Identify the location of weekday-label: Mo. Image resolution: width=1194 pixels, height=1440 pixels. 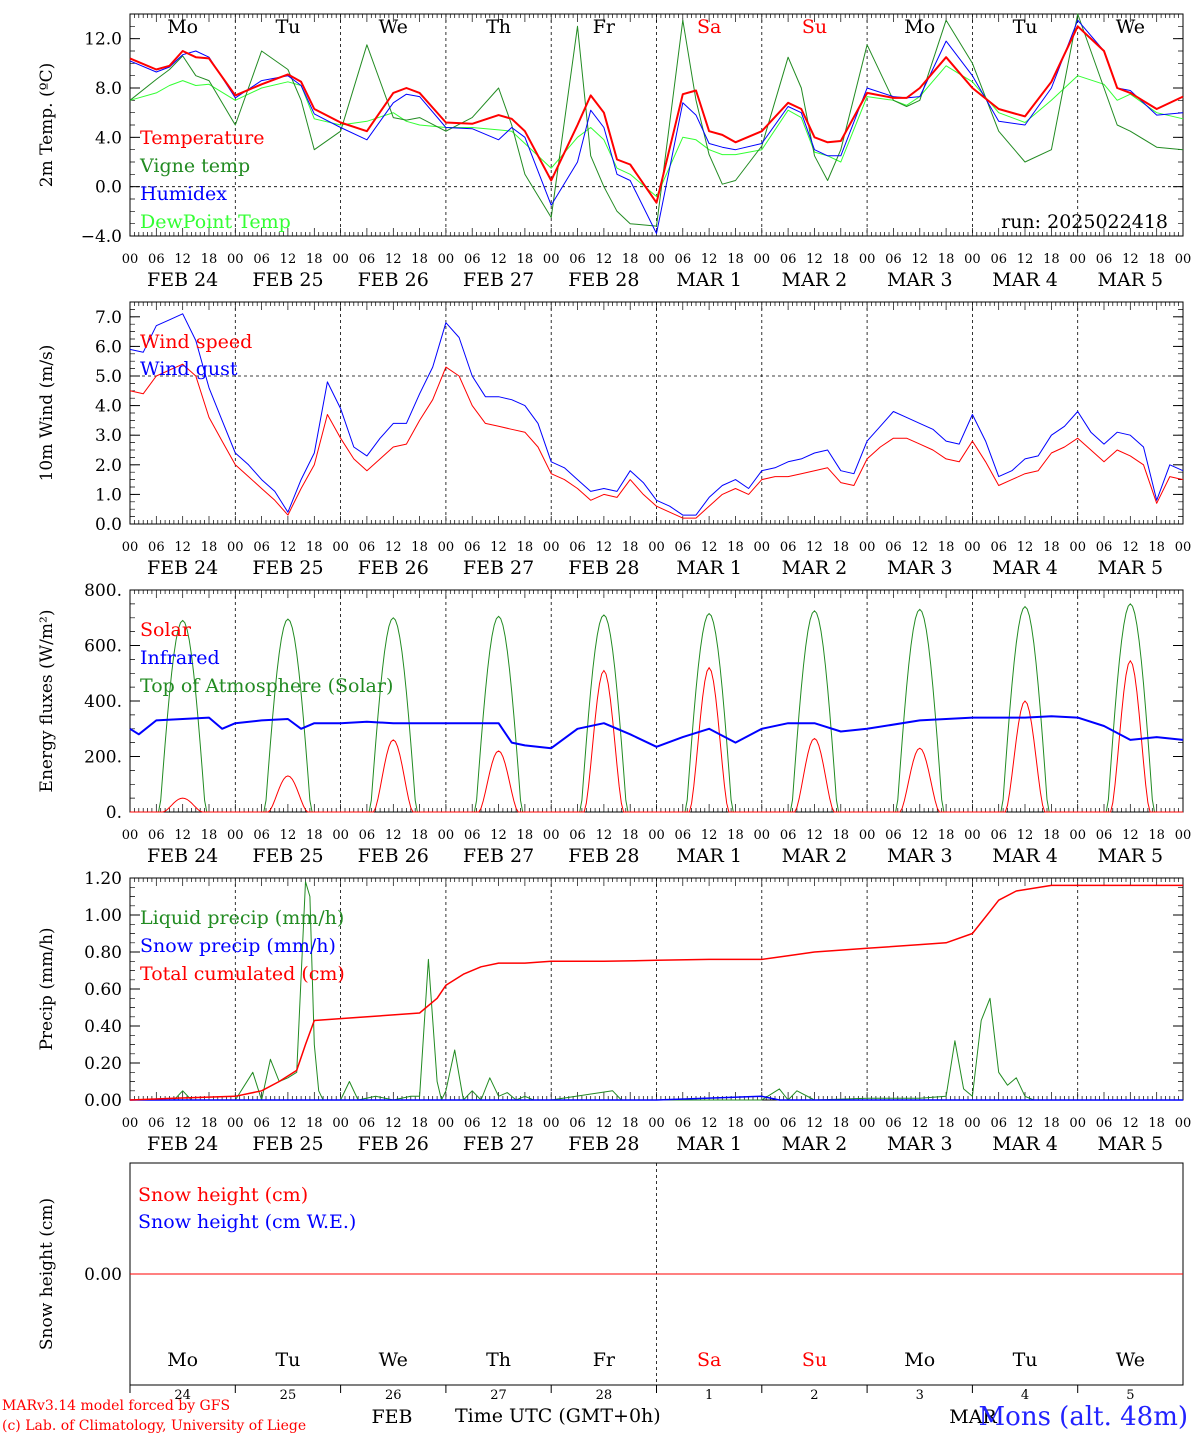
(919, 27).